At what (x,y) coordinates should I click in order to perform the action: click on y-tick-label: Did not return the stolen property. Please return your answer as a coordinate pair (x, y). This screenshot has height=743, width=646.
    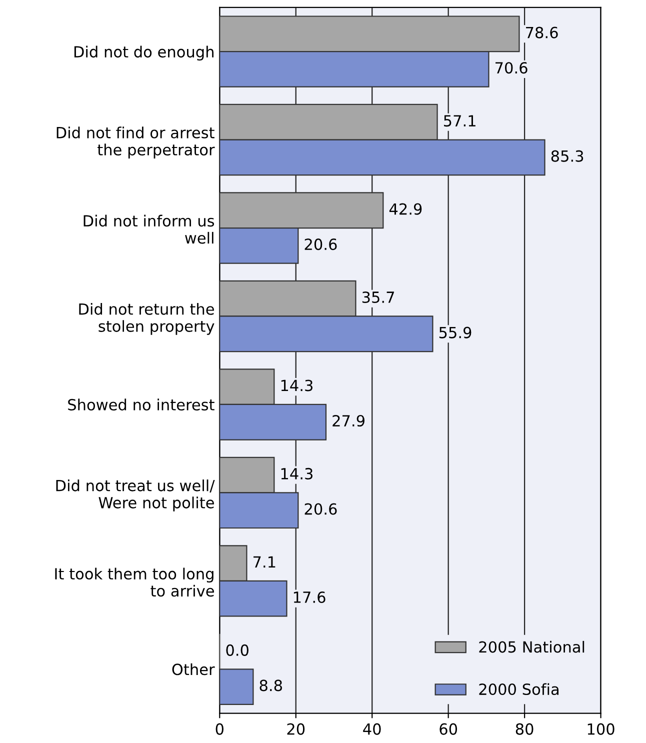
    Looking at the image, I should click on (146, 319).